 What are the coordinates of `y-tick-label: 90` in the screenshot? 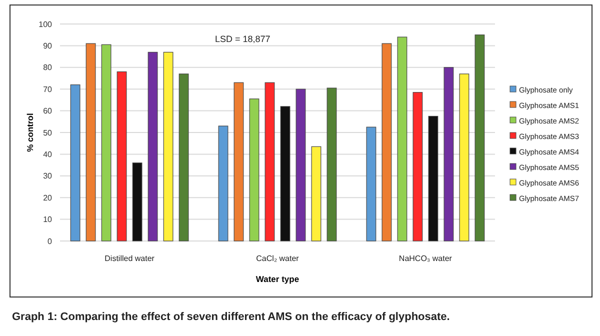 It's located at (48, 46).